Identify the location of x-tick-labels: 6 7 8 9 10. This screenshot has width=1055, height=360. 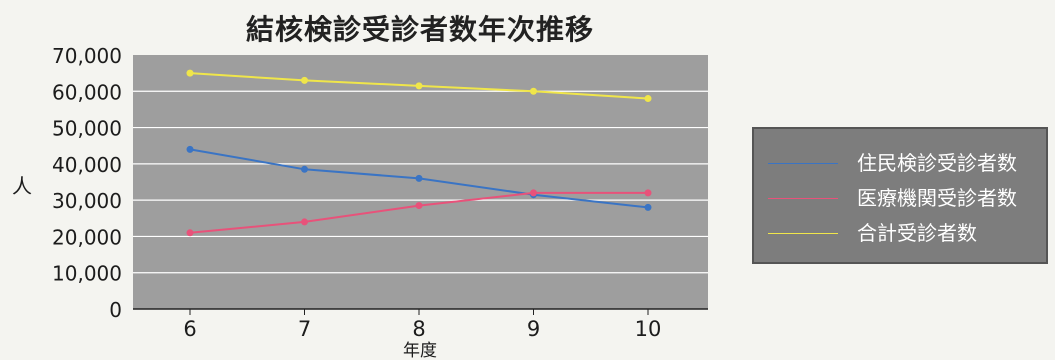
(422, 325).